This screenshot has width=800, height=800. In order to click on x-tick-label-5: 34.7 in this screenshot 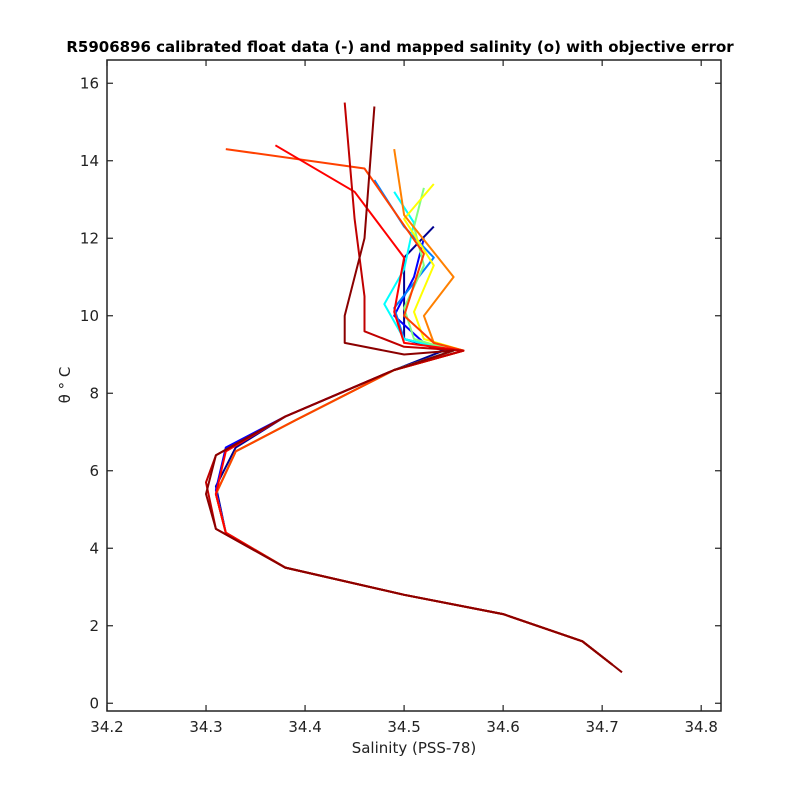, I will do `click(601, 727)`.